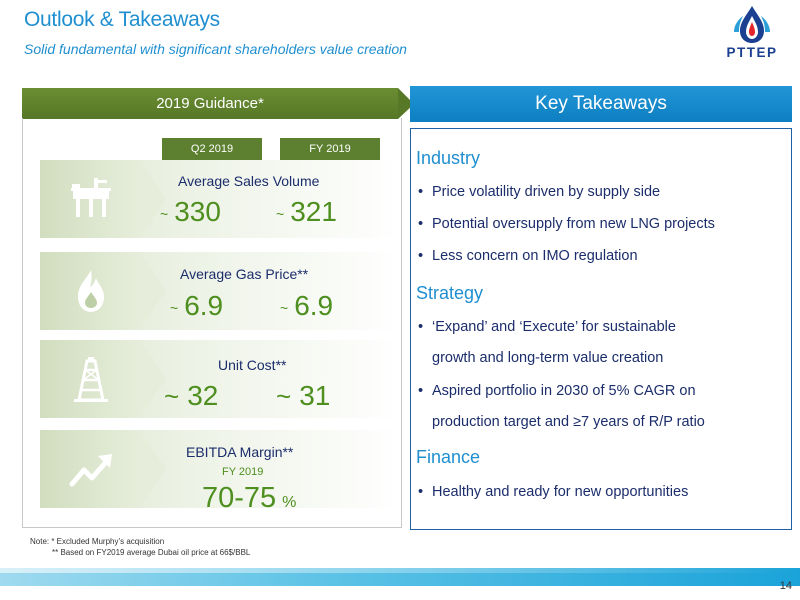  I want to click on drilling-rig-icon, so click(91, 379).